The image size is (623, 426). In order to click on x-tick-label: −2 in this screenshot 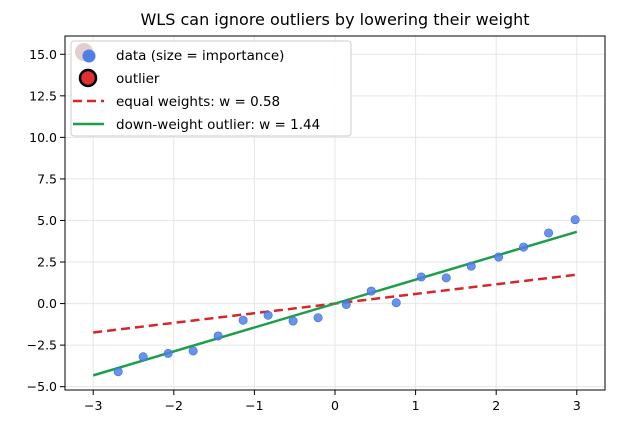, I will do `click(174, 405)`.